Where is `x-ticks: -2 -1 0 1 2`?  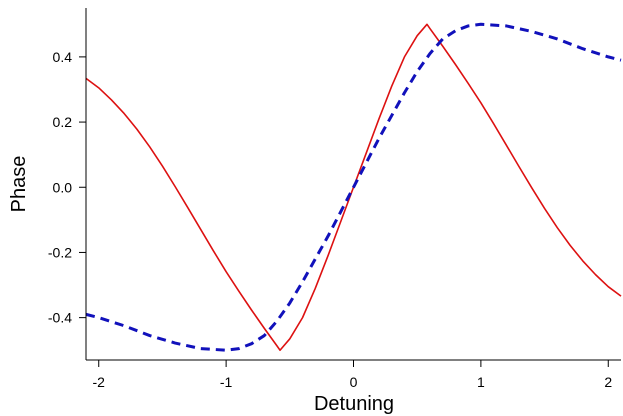
x-ticks: -2 -1 0 1 2 is located at coordinates (352, 375).